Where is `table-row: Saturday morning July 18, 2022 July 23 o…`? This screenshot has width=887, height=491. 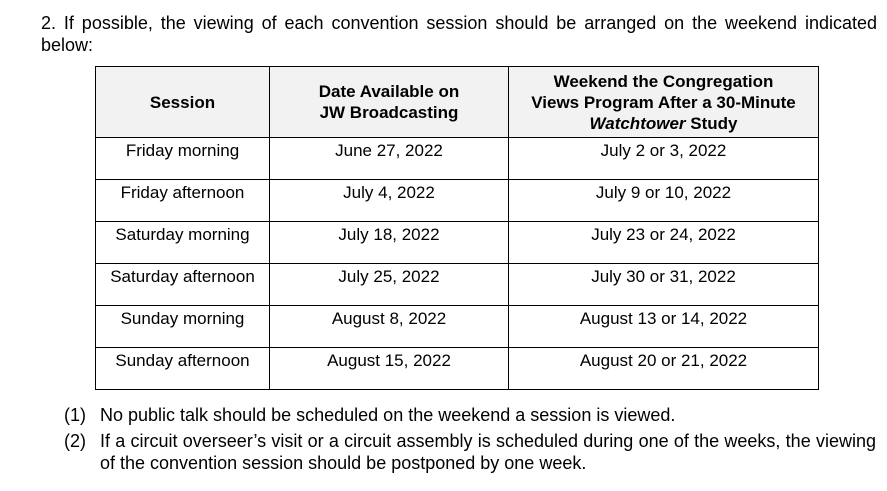
table-row: Saturday morning July 18, 2022 July 23 o… is located at coordinates (457, 242).